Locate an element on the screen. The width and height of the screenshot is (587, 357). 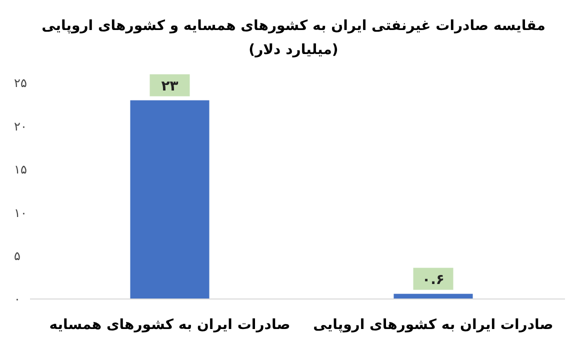
y-tick-label: ۰ is located at coordinates (17, 299).